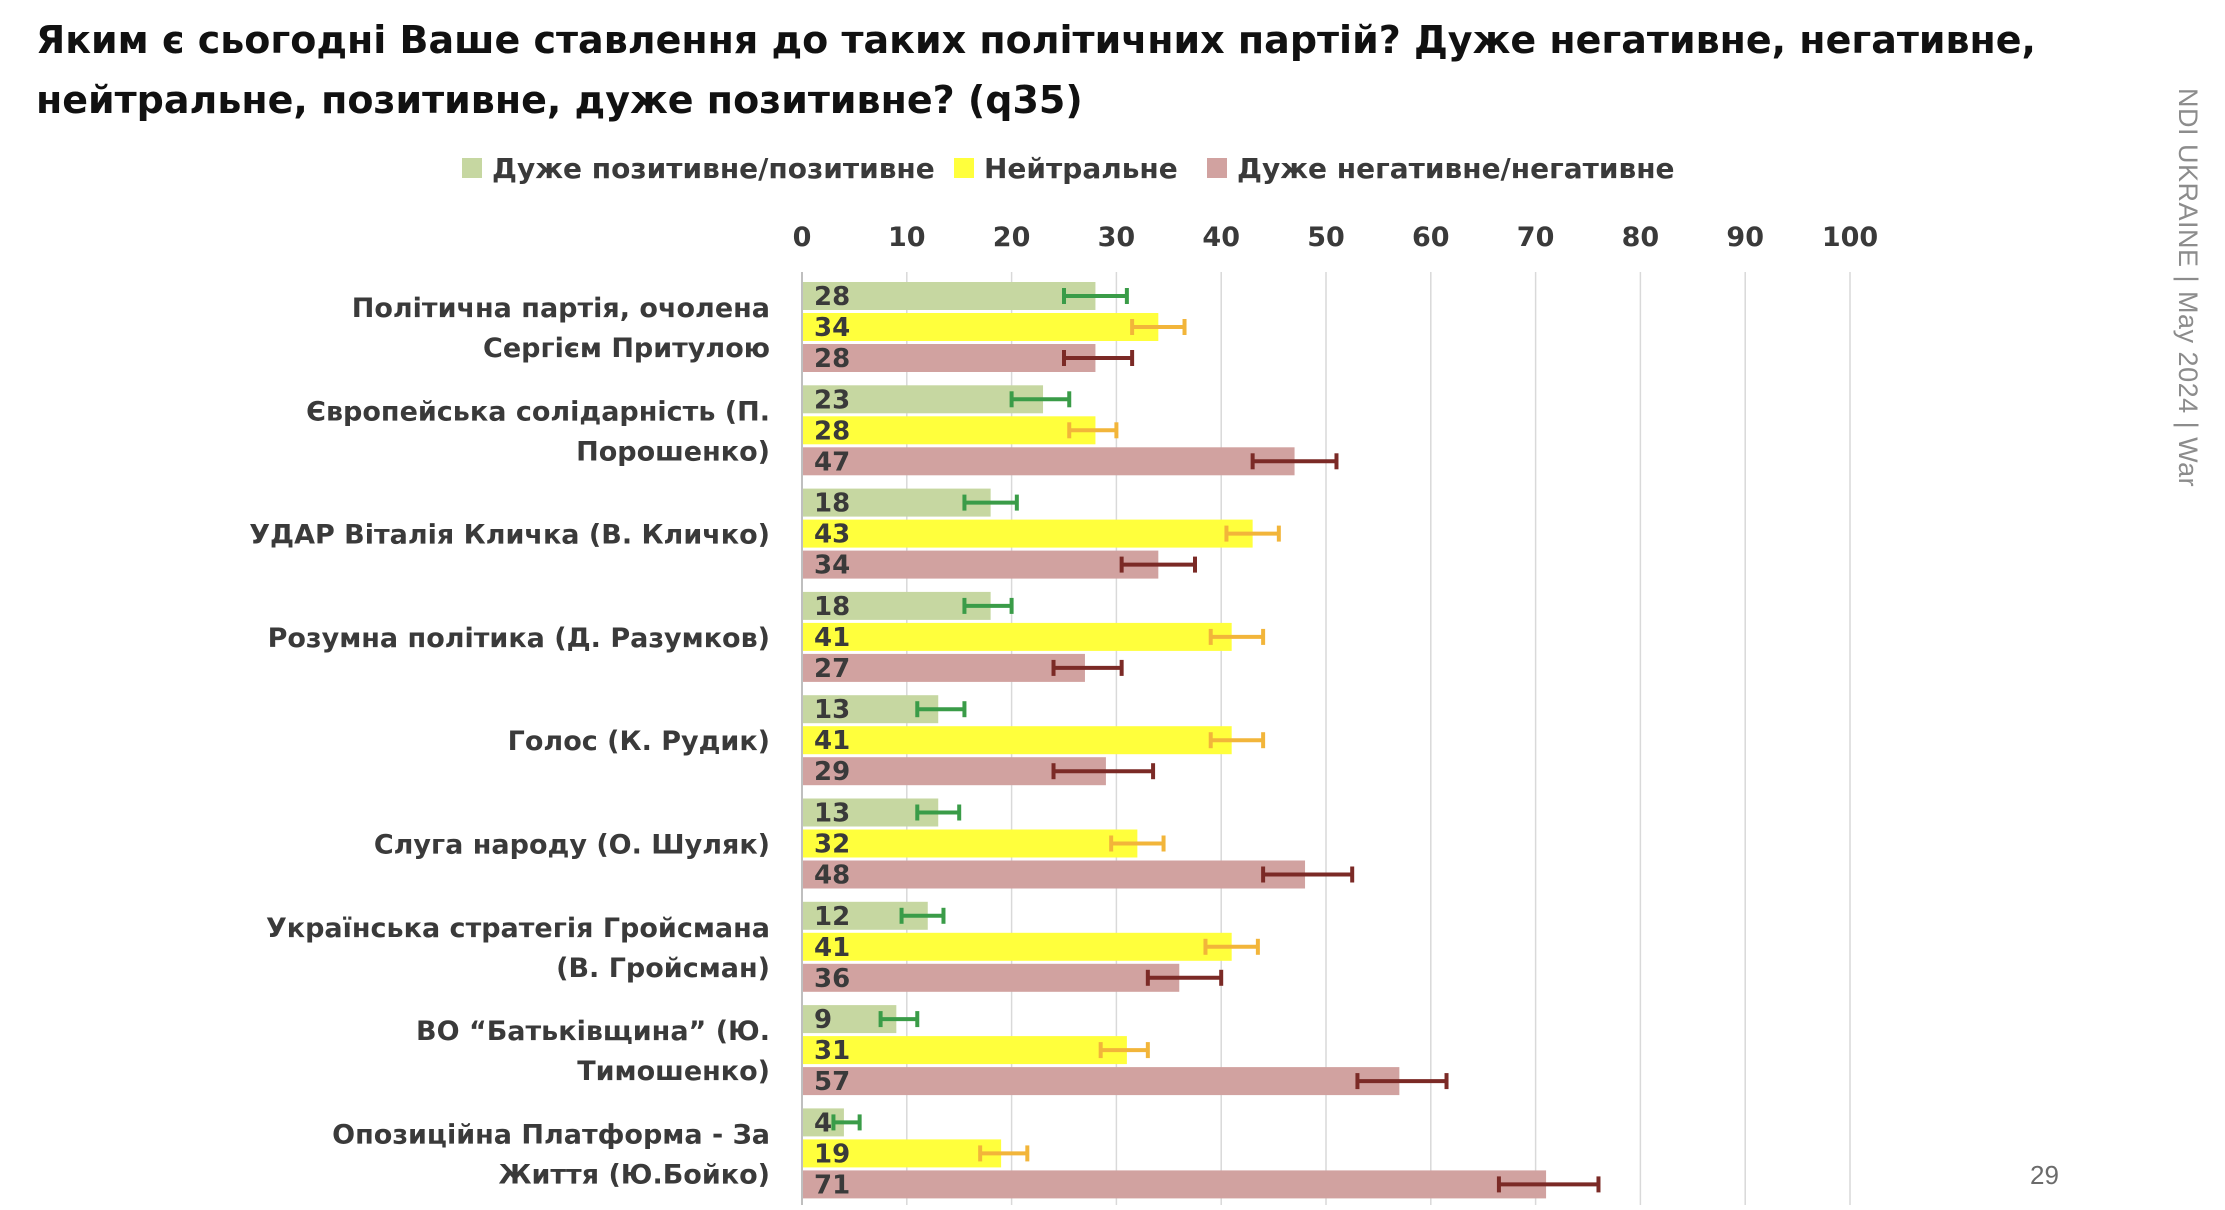 The height and width of the screenshot is (1210, 2225). Describe the element at coordinates (1221, 237) in the screenshot. I see `x-tick-label: 40` at that location.